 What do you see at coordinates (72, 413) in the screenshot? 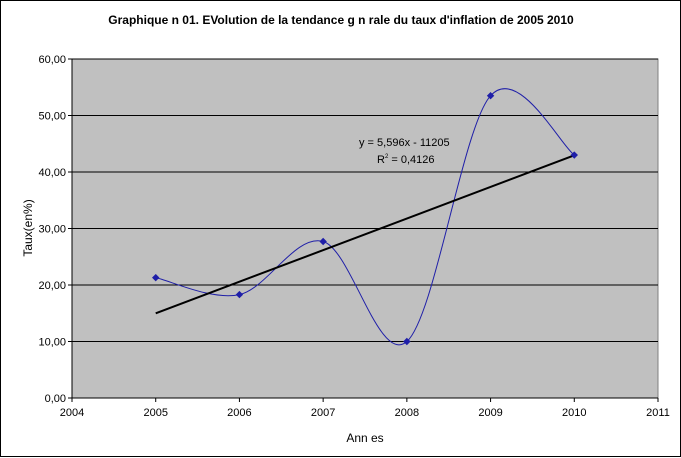
I see `x-tick-label: 2004` at bounding box center [72, 413].